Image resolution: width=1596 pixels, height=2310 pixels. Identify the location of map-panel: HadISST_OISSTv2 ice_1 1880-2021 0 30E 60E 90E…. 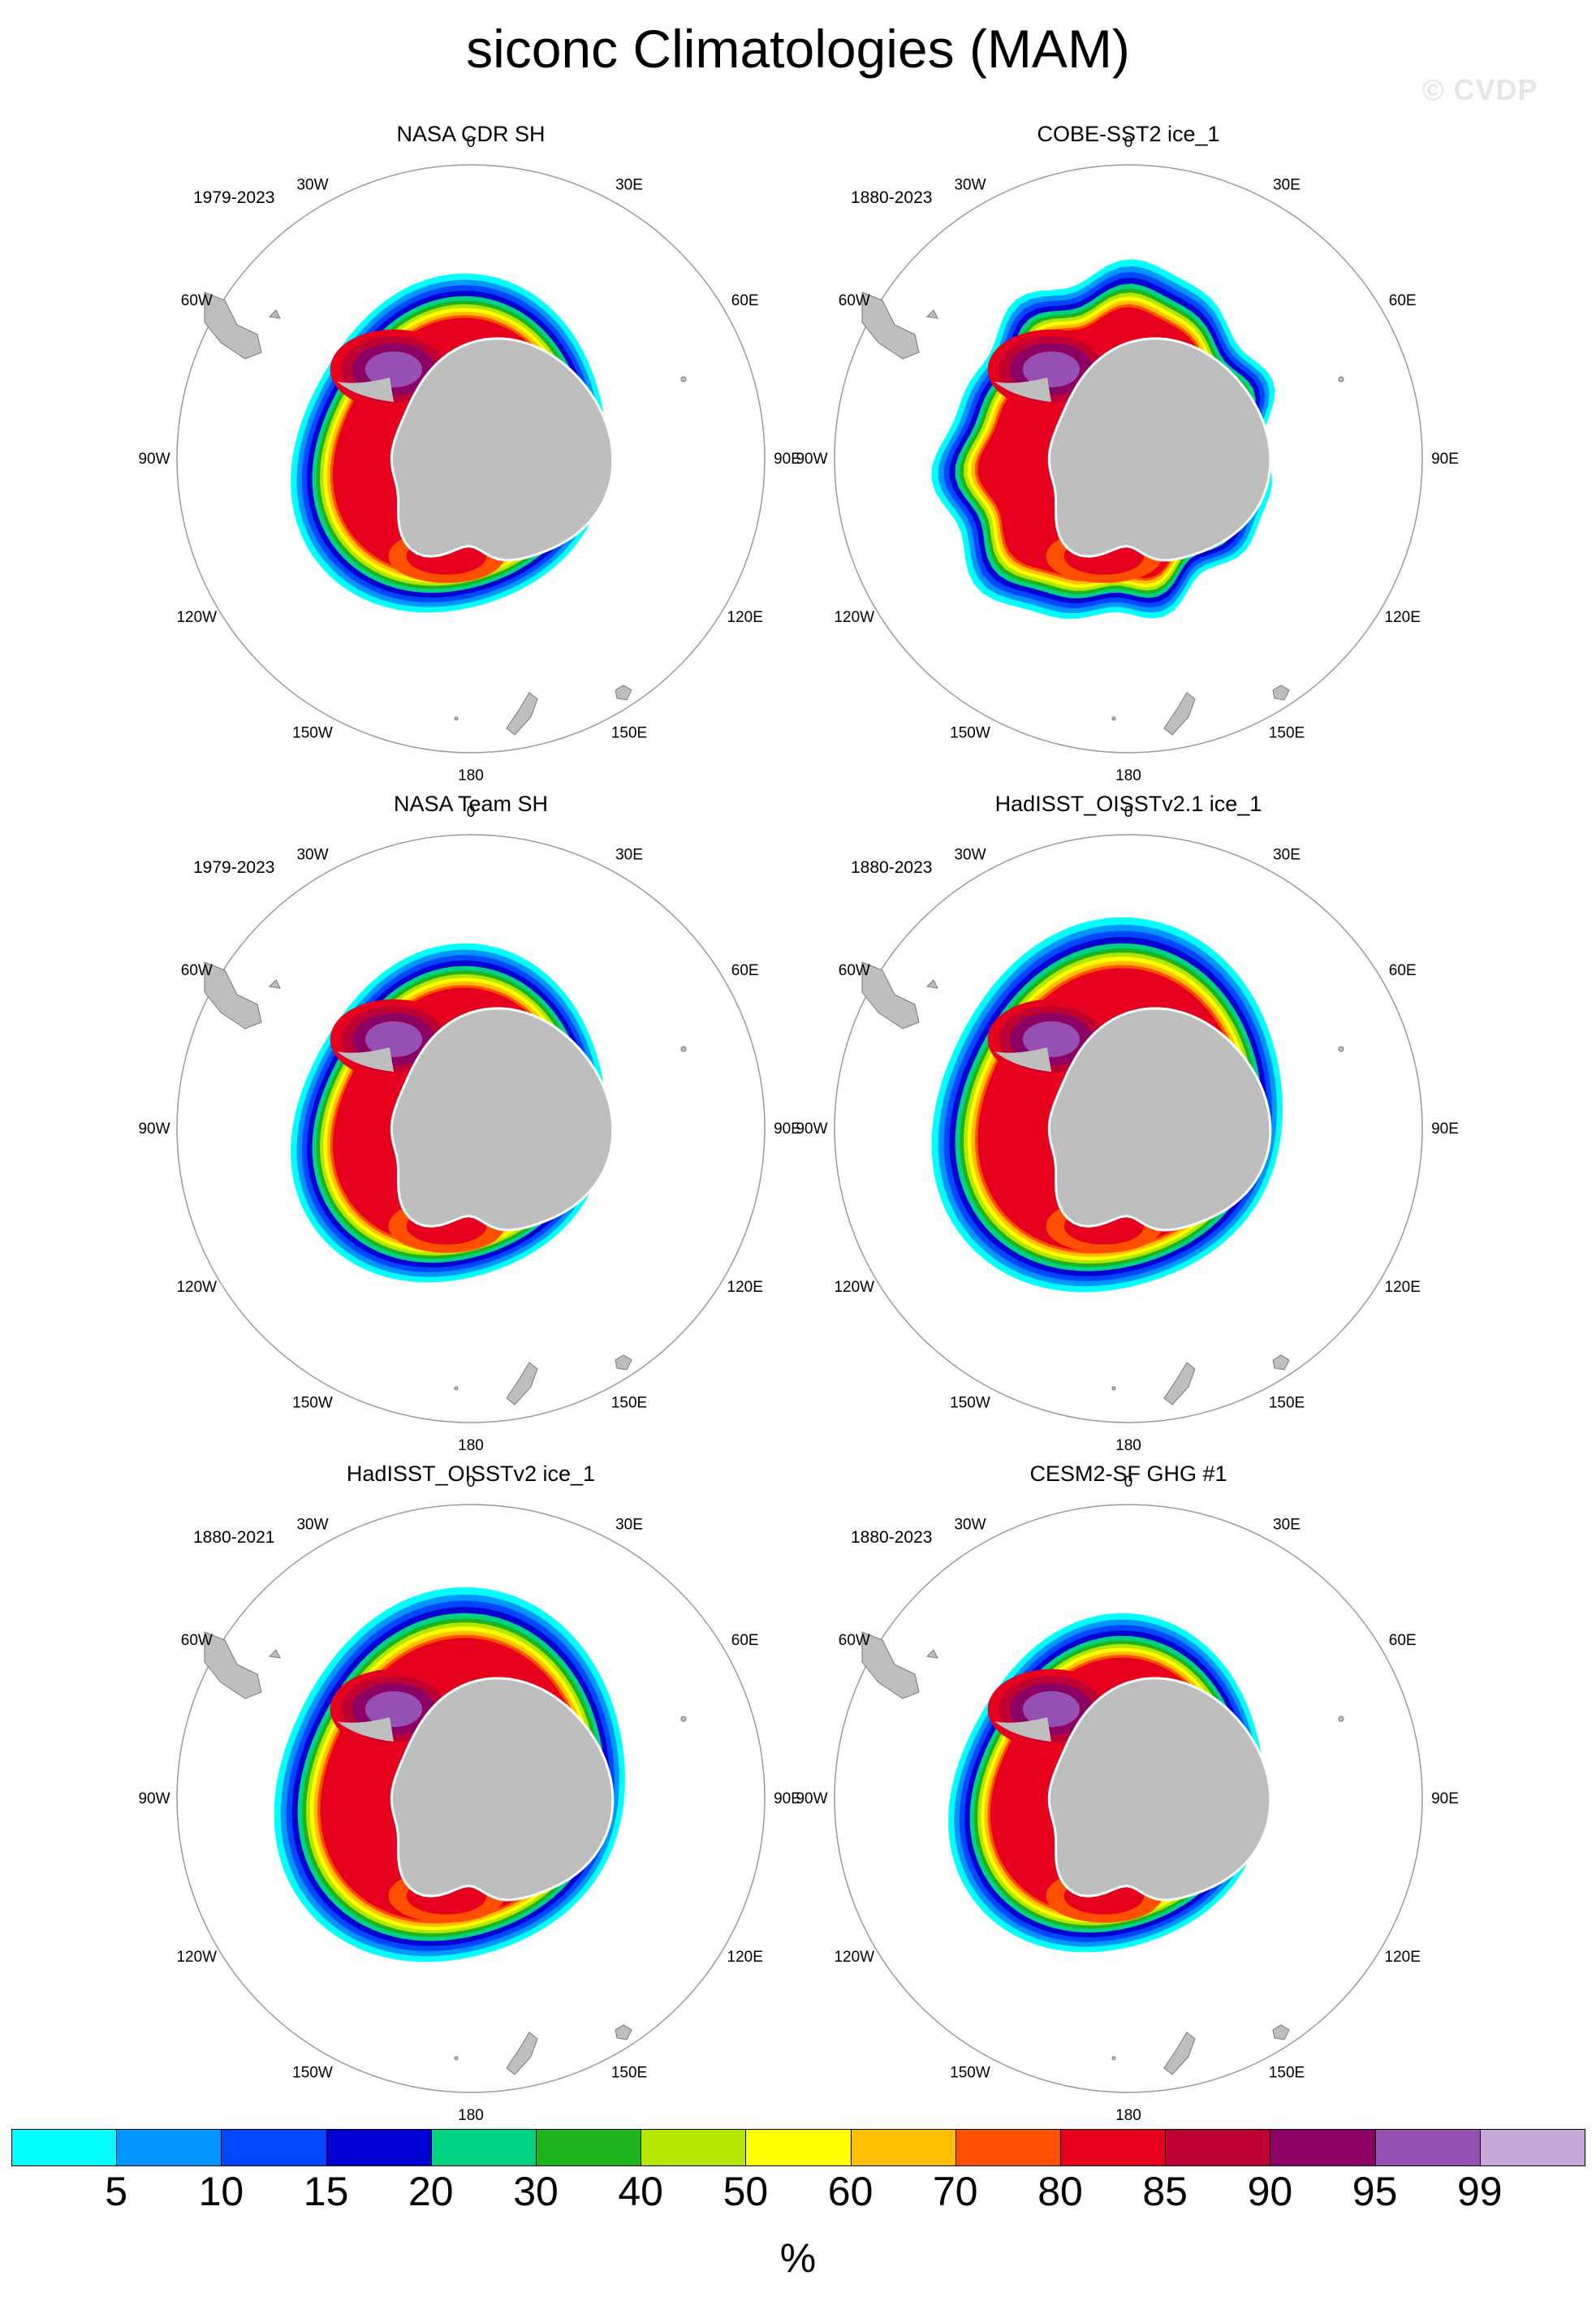
(471, 1793).